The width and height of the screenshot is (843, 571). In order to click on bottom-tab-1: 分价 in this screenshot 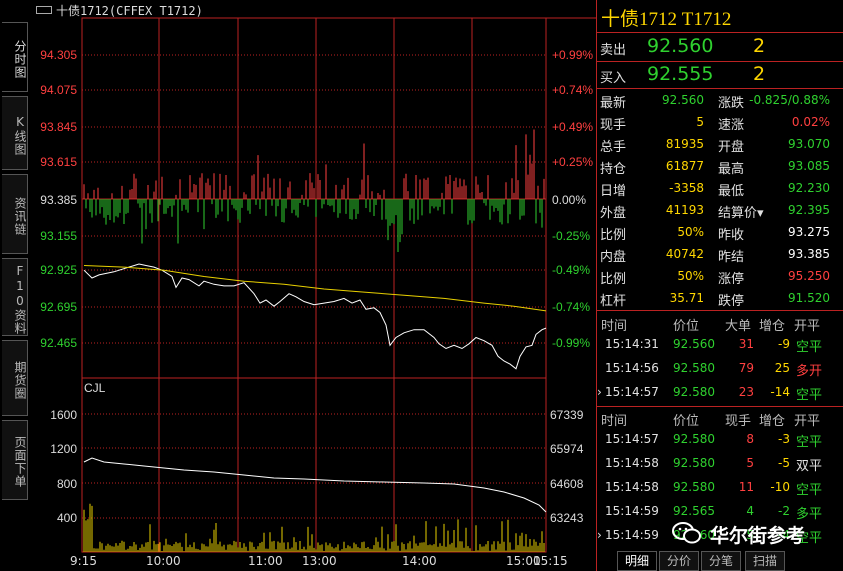, I will do `click(679, 561)`.